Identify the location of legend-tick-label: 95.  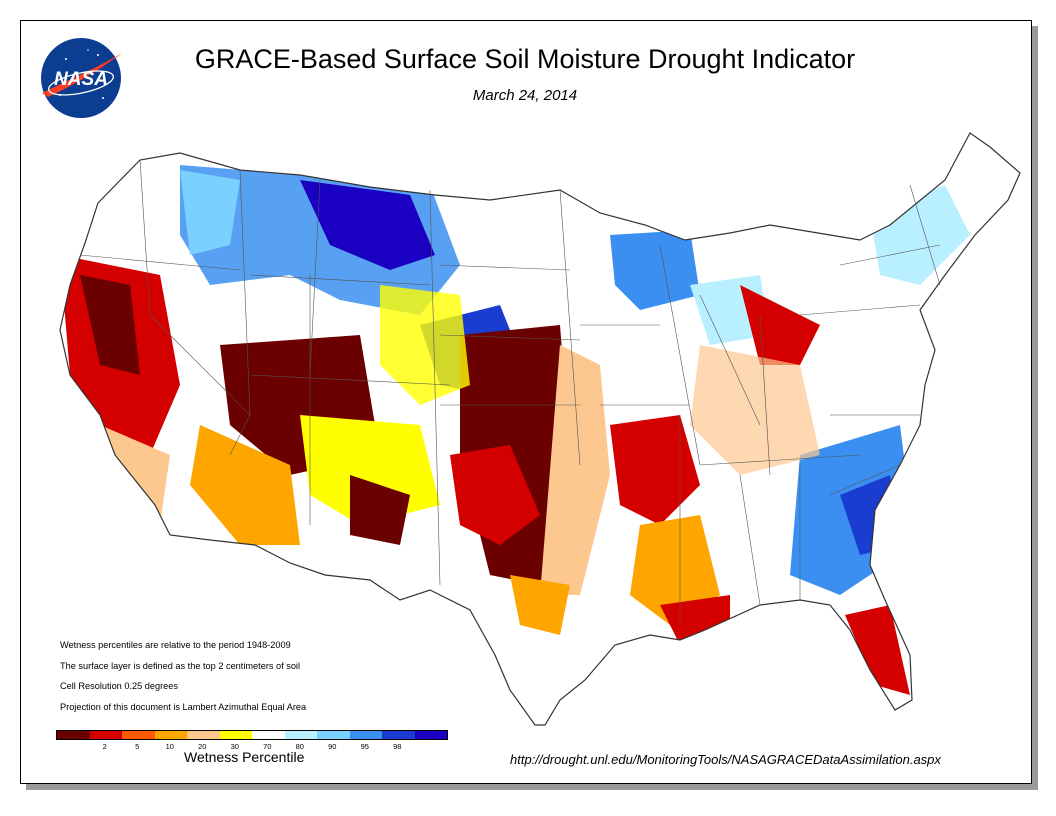
(364, 746).